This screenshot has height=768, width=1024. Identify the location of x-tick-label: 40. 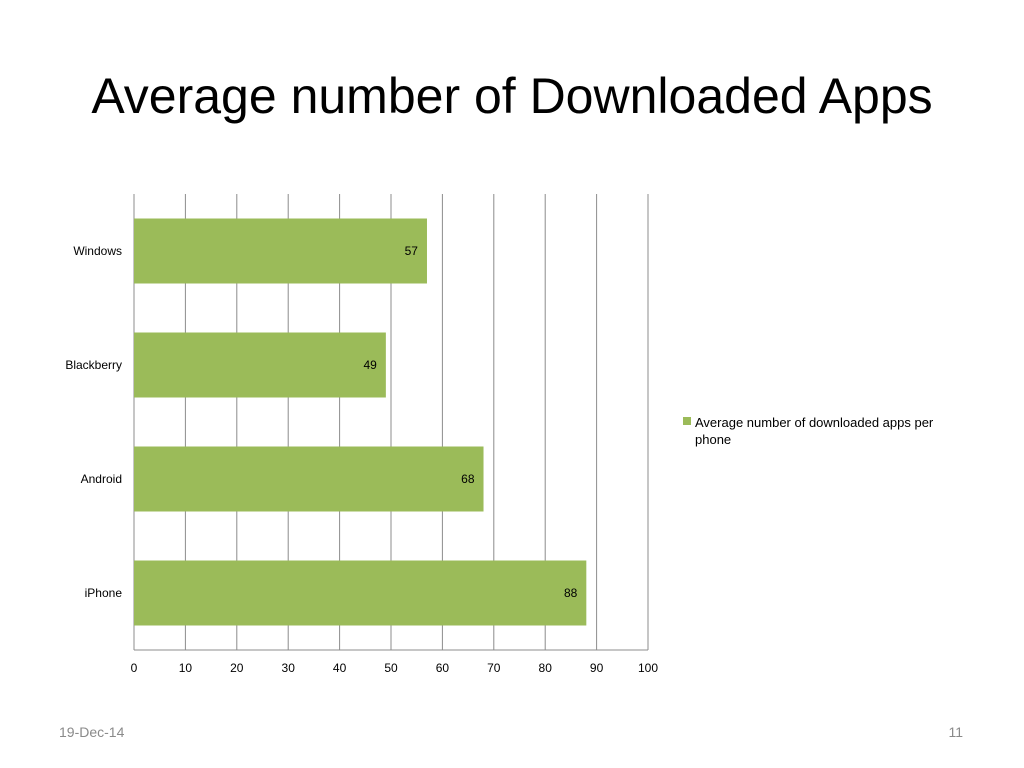
(340, 668).